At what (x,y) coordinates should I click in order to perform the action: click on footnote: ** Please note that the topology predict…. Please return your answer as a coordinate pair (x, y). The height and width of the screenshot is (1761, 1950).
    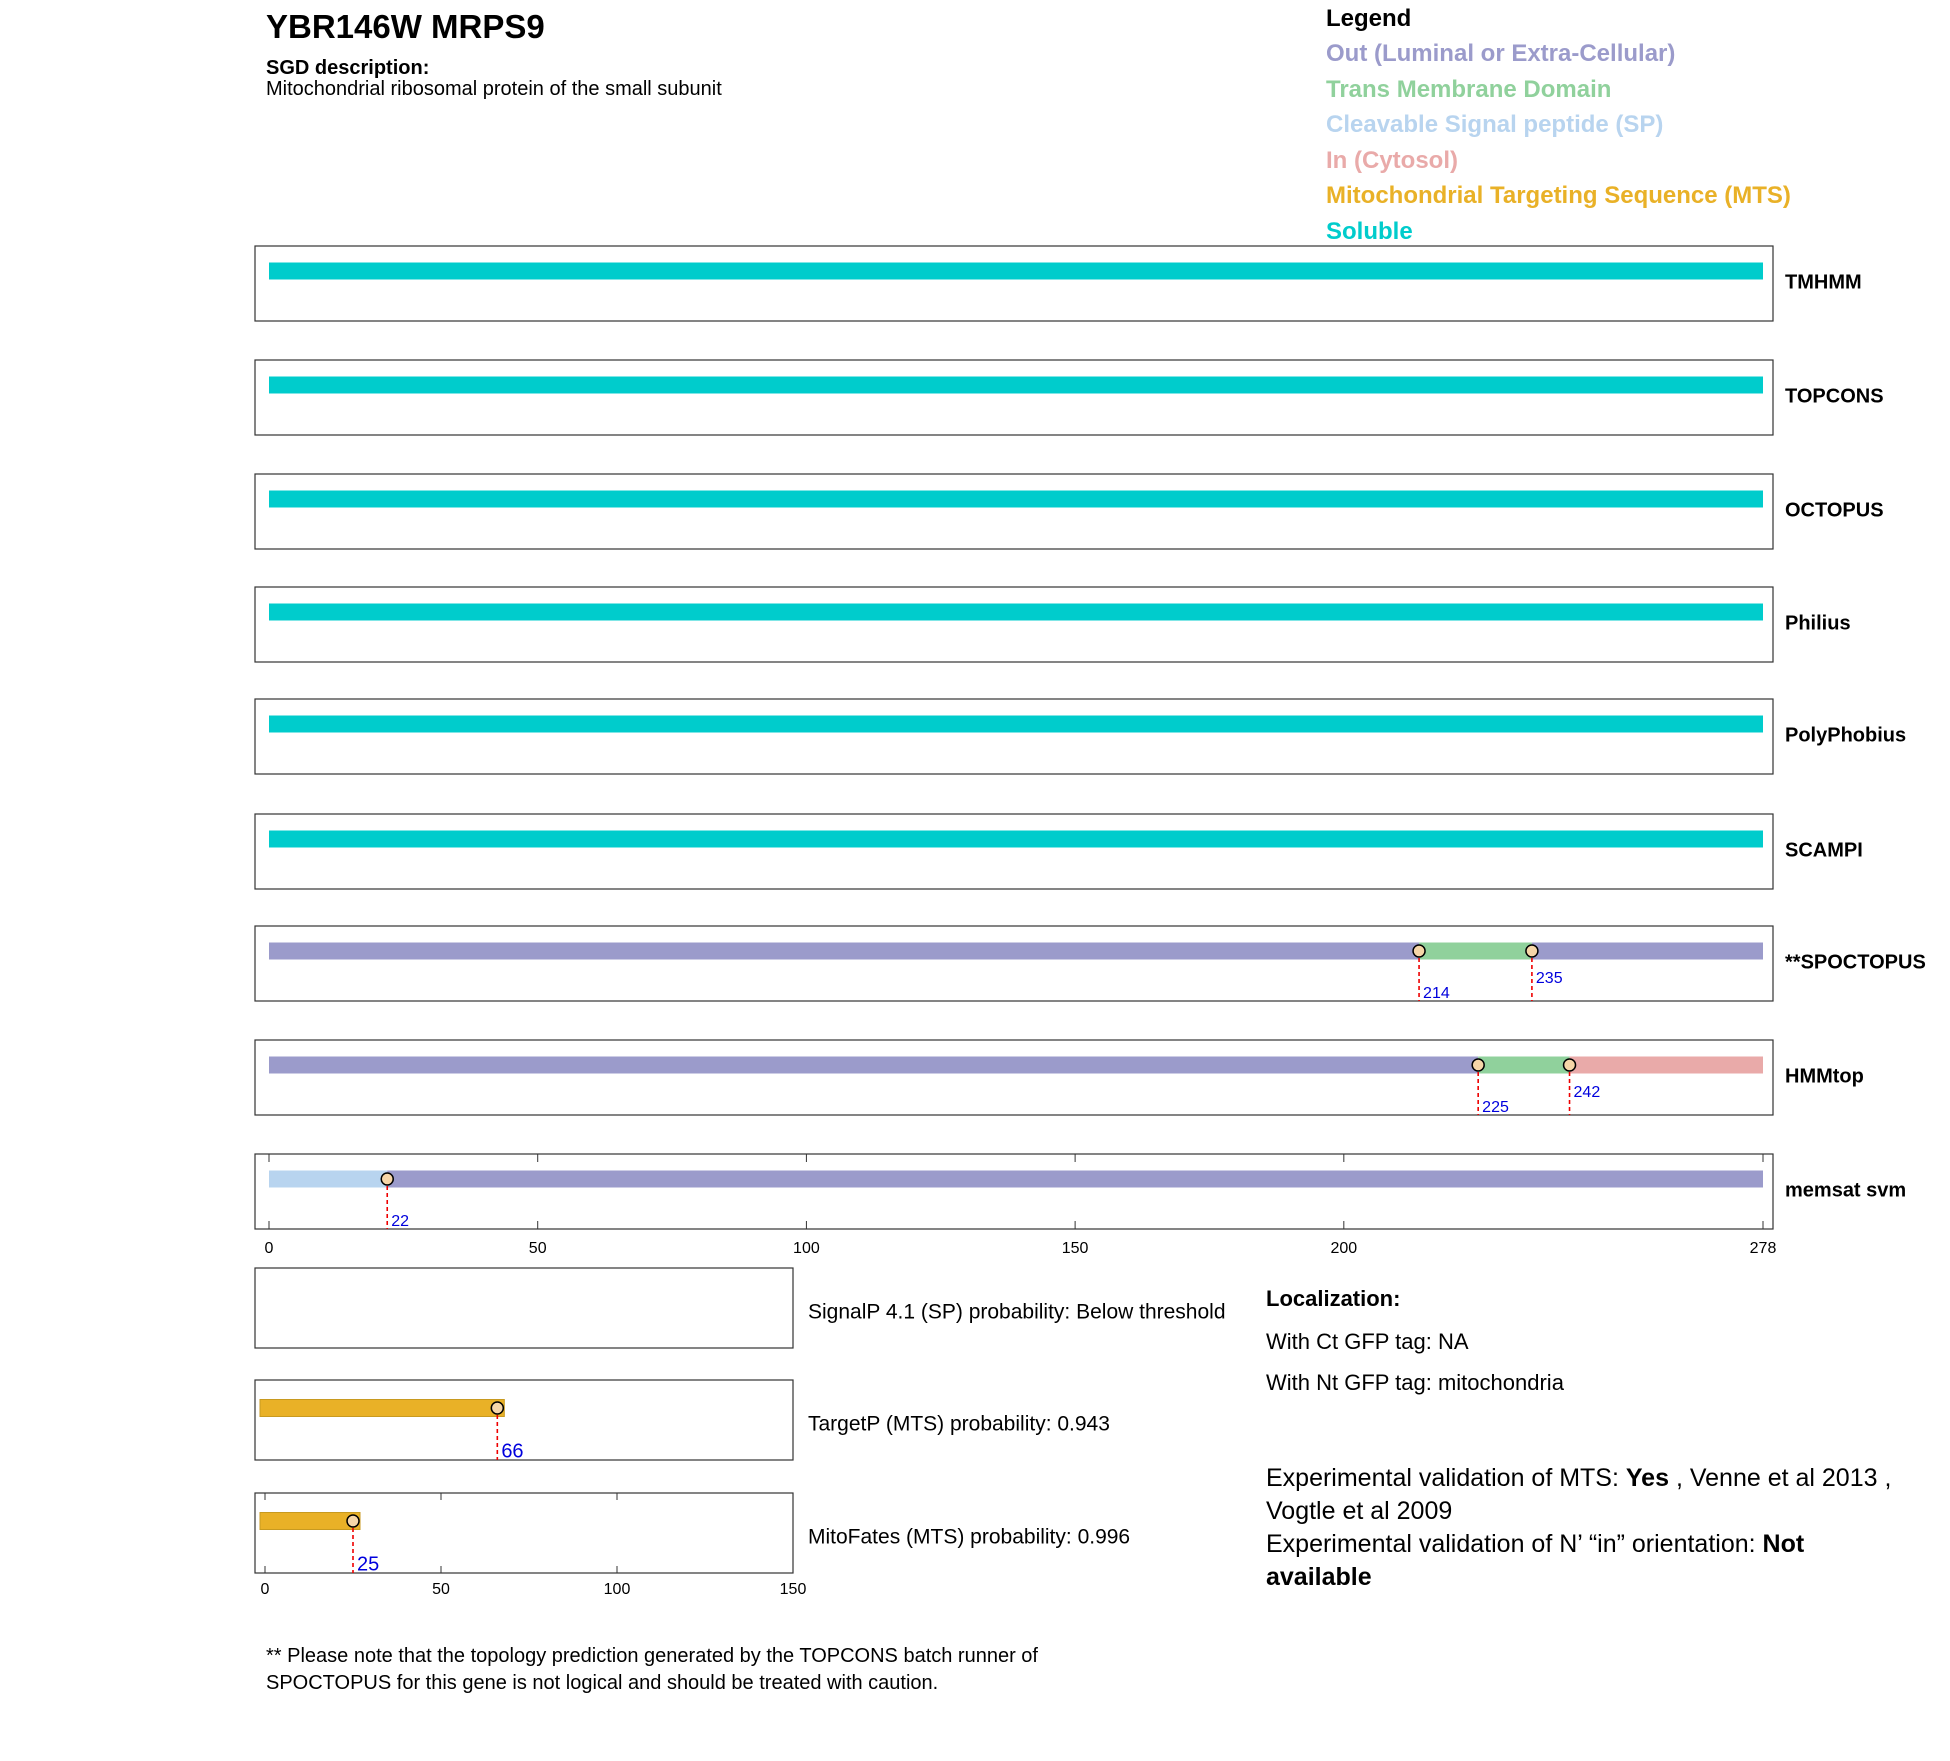
    Looking at the image, I should click on (652, 1656).